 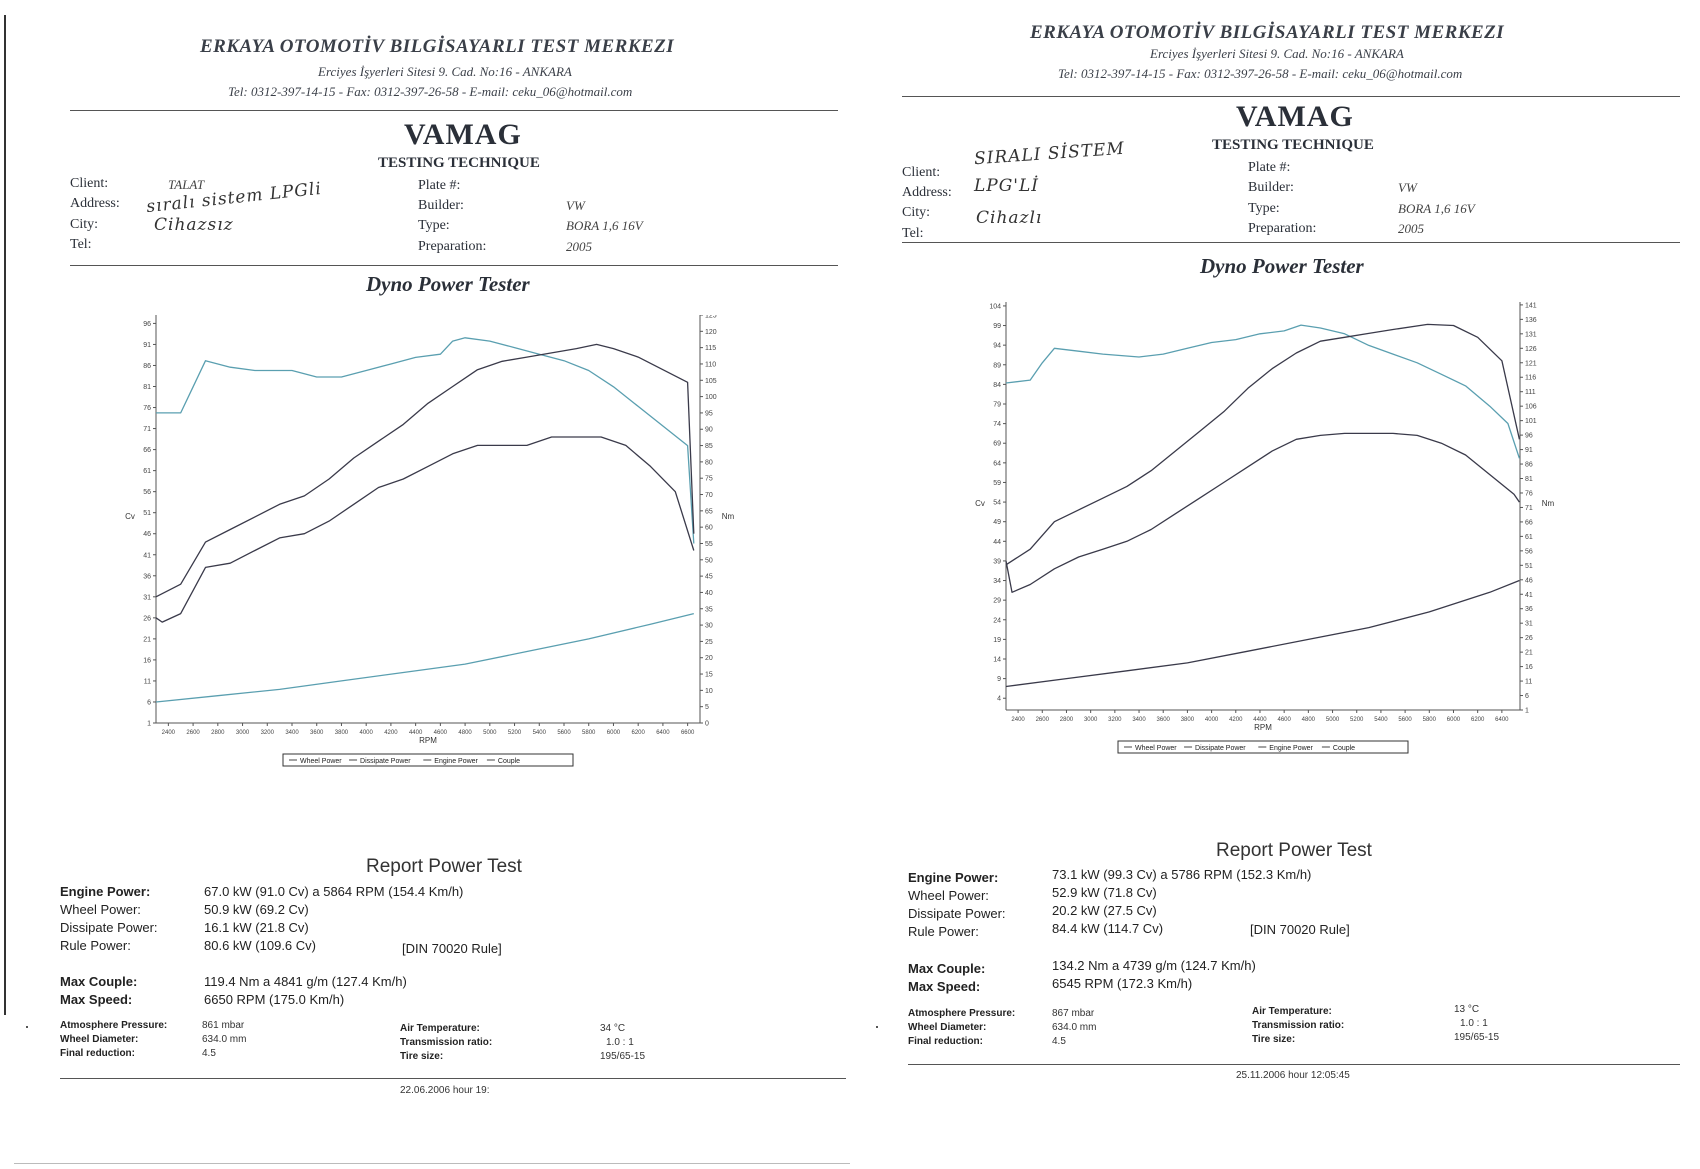 I want to click on y2-tick-label: 71, so click(x=1529, y=508).